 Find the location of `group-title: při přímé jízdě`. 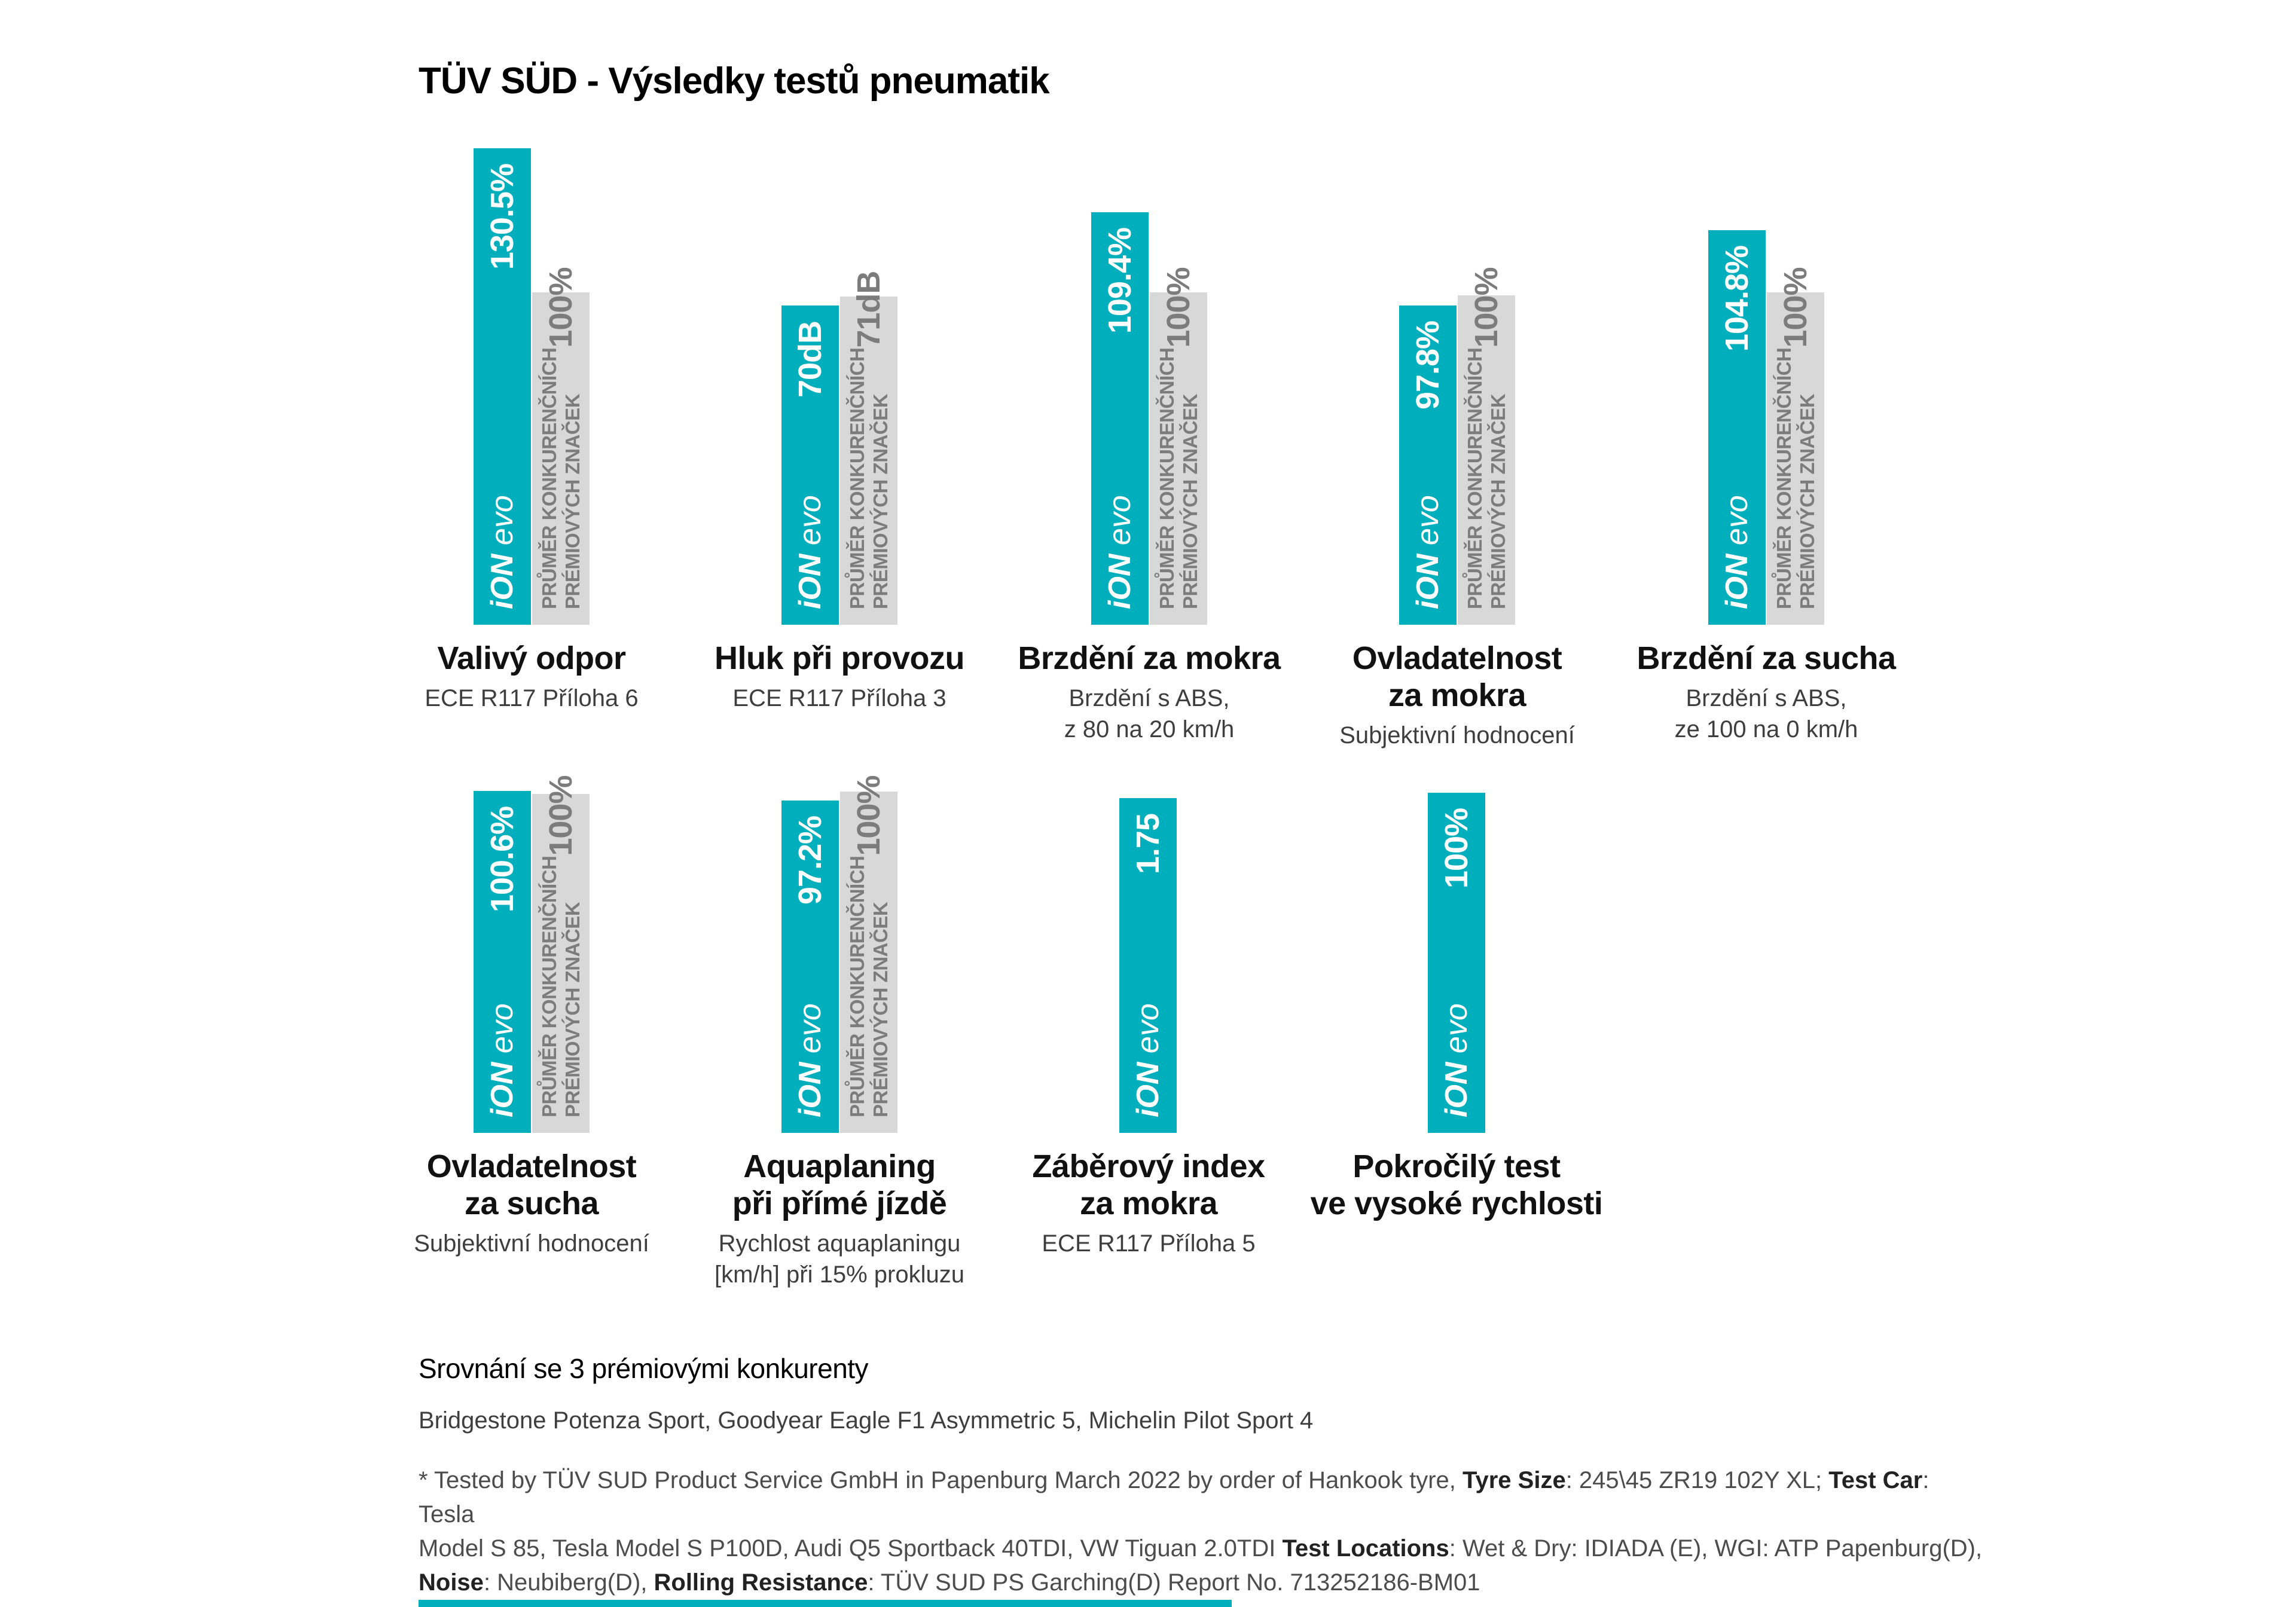

group-title: při přímé jízdě is located at coordinates (839, 1203).